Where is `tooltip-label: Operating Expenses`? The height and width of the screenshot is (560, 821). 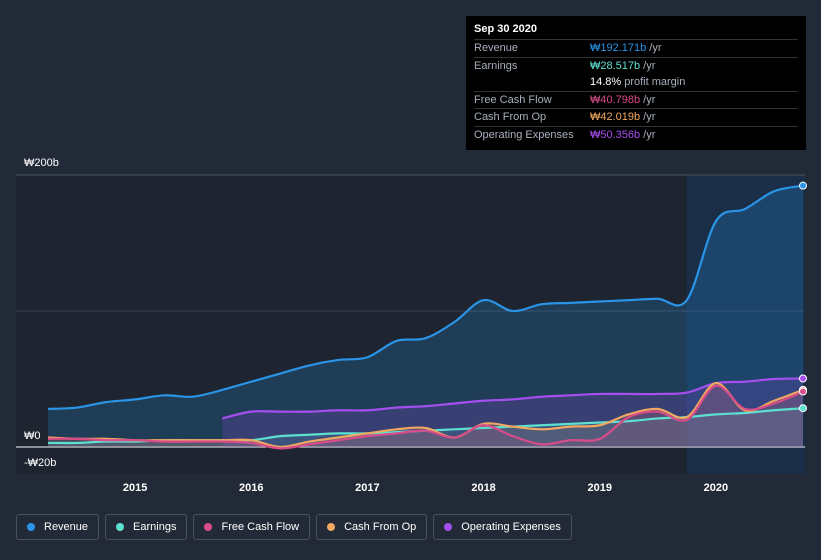 tooltip-label: Operating Expenses is located at coordinates (524, 134).